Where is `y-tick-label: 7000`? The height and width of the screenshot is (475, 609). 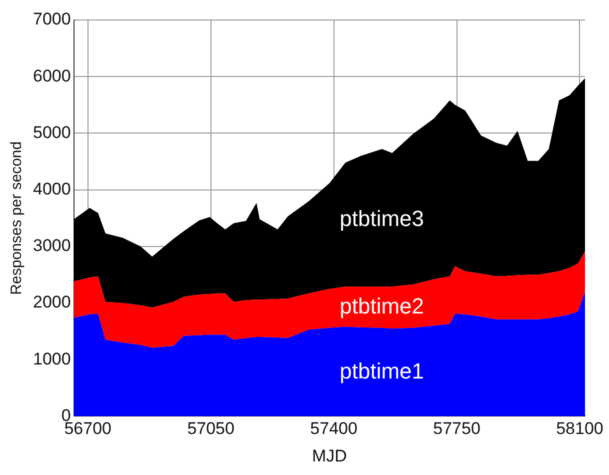 y-tick-label: 7000 is located at coordinates (51, 19).